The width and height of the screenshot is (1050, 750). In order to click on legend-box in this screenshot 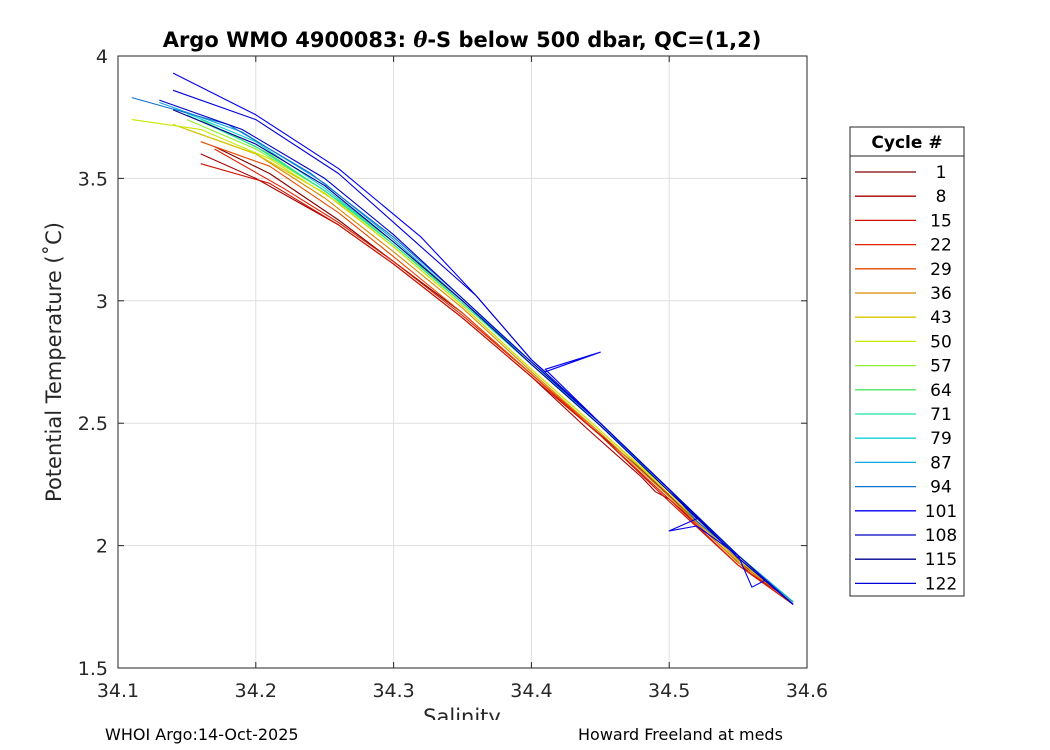, I will do `click(907, 361)`.